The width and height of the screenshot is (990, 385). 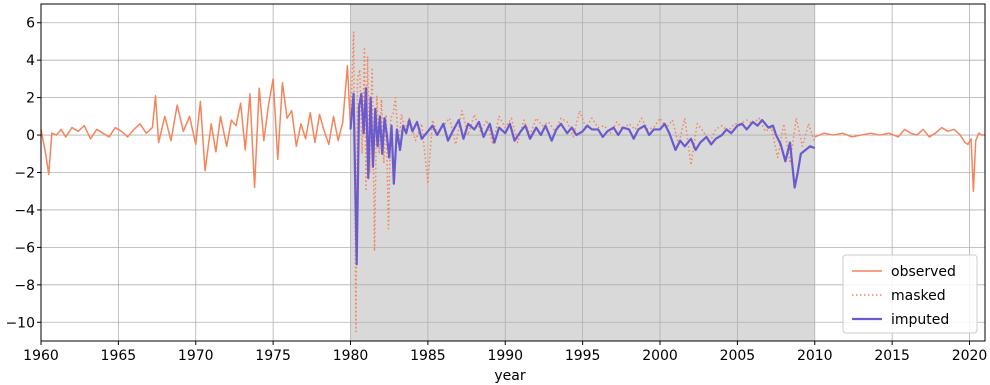 I want to click on y-tick-label-10: −10, so click(x=20, y=323).